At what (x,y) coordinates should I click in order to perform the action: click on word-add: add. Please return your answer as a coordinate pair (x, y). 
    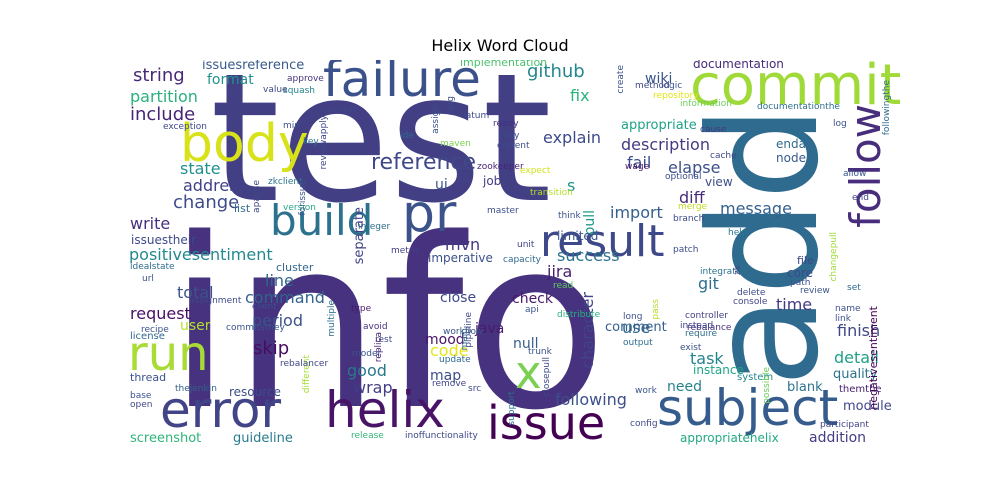
    Looking at the image, I should click on (765, 246).